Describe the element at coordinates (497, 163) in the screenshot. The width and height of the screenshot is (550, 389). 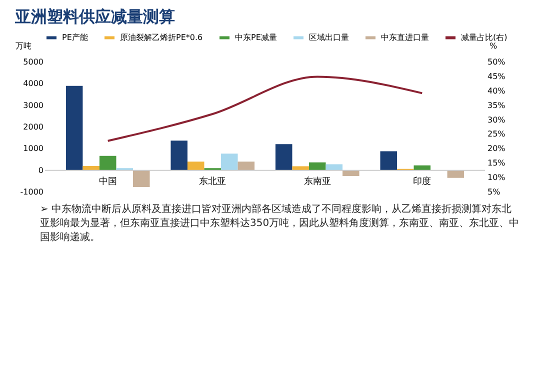
I see `y2-tick-label: 15%` at that location.